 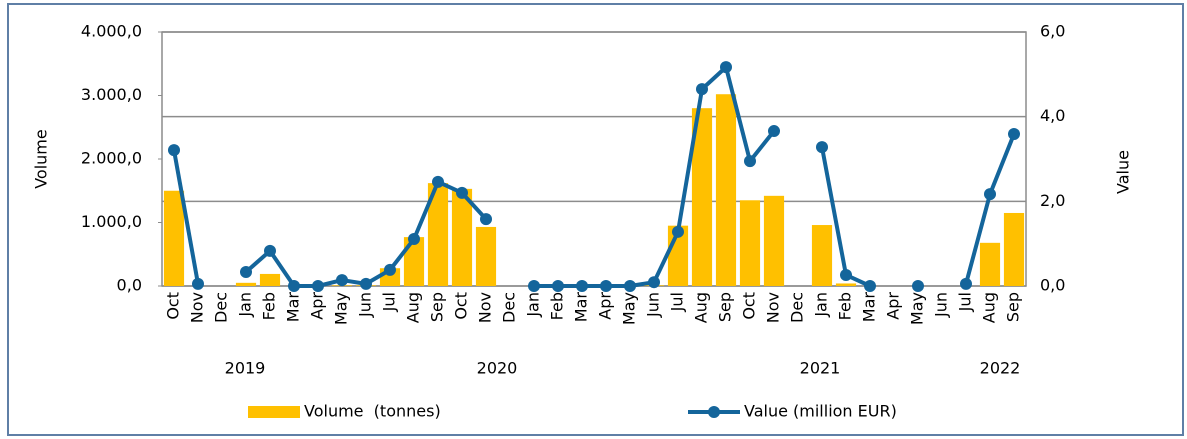 I want to click on legend-label: Value (million EUR), so click(x=820, y=411).